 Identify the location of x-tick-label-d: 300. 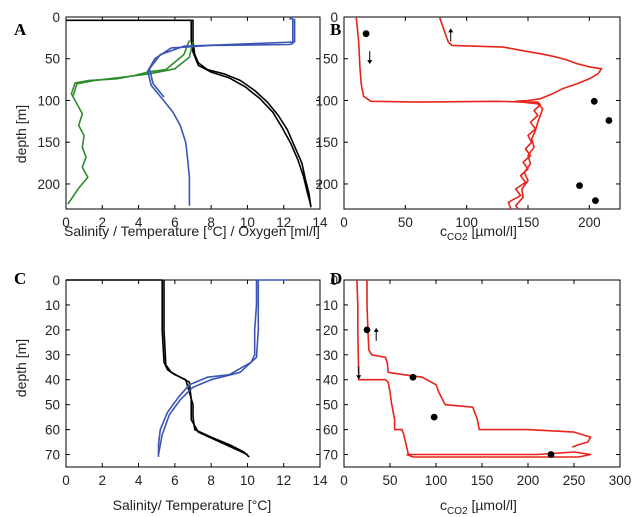
(620, 480).